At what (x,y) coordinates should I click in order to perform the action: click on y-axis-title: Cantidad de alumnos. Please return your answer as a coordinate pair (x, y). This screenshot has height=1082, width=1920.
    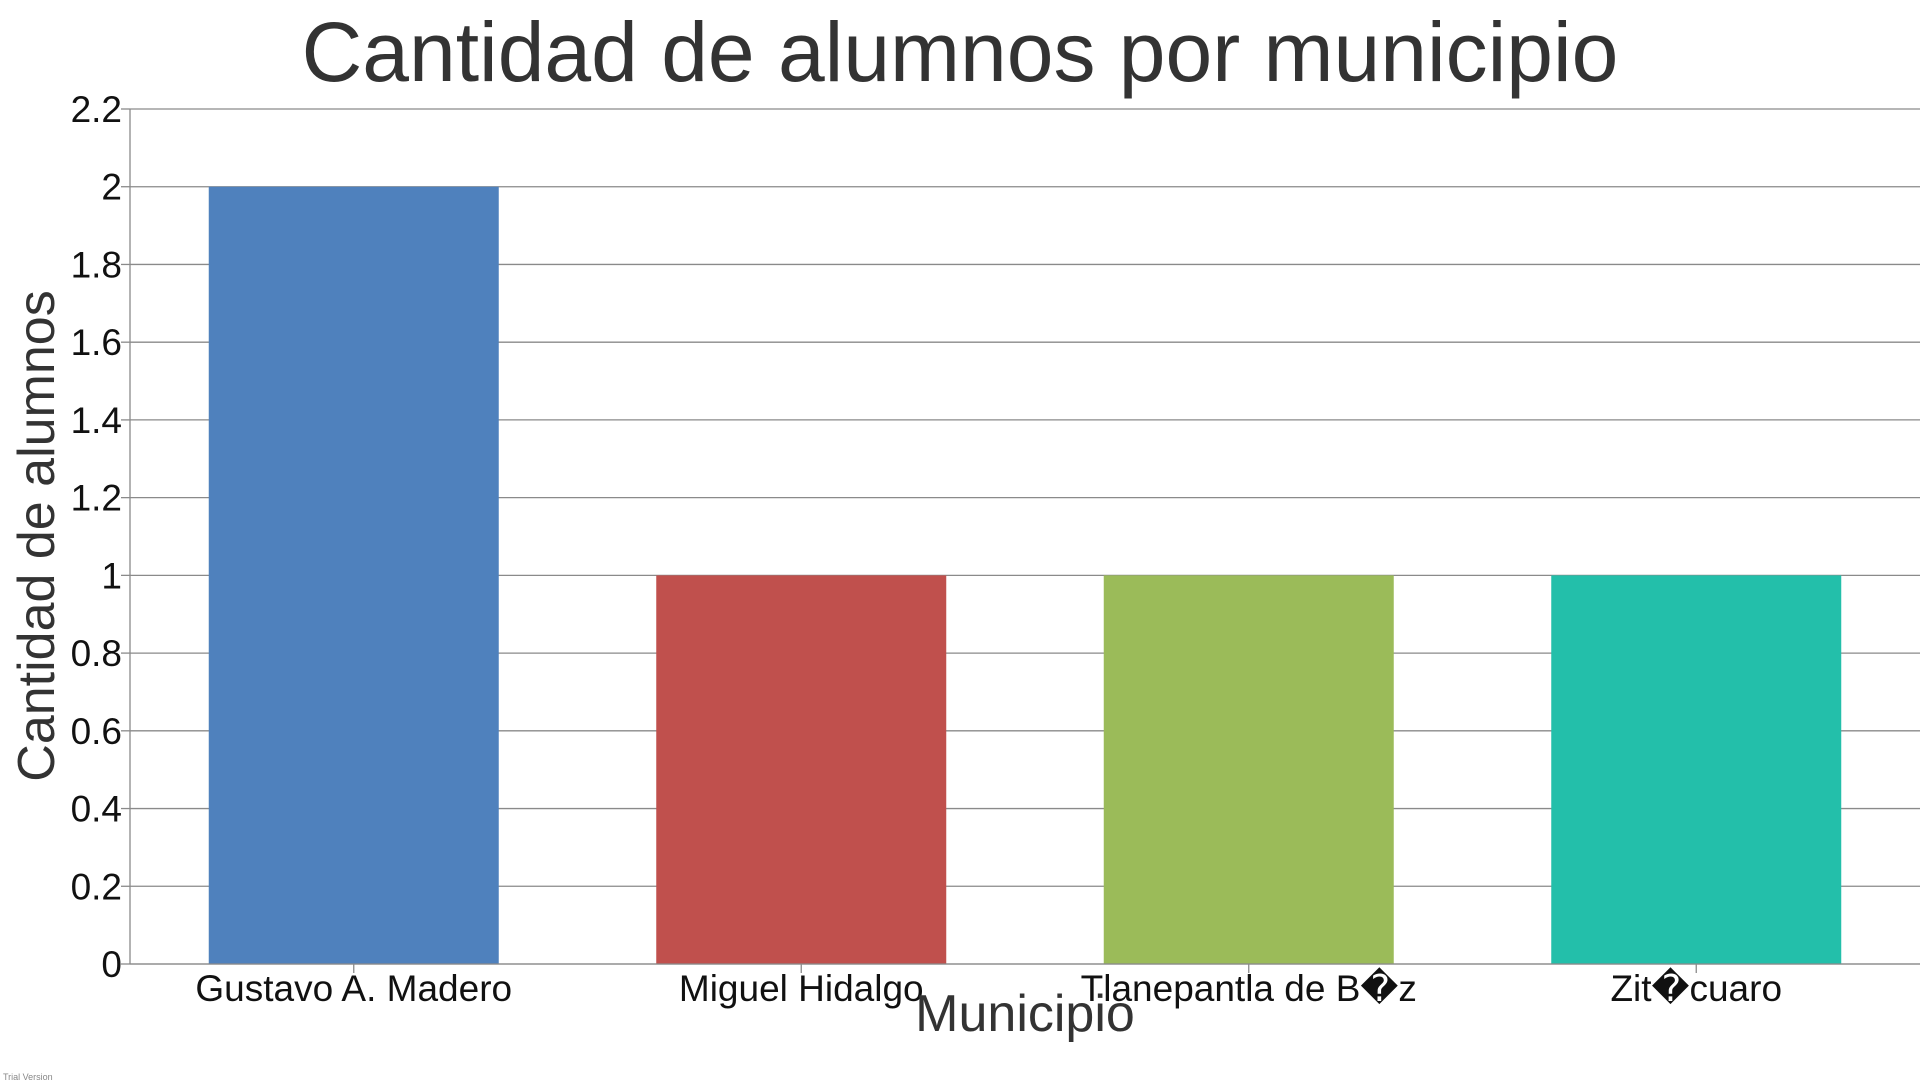
    Looking at the image, I should click on (37, 535).